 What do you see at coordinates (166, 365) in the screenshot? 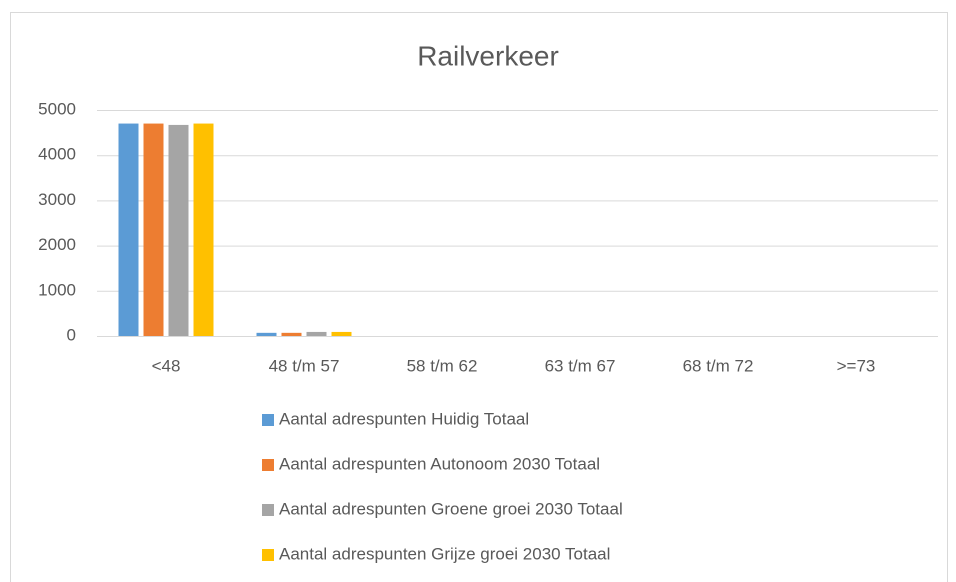
I see `x-tick-label: <48` at bounding box center [166, 365].